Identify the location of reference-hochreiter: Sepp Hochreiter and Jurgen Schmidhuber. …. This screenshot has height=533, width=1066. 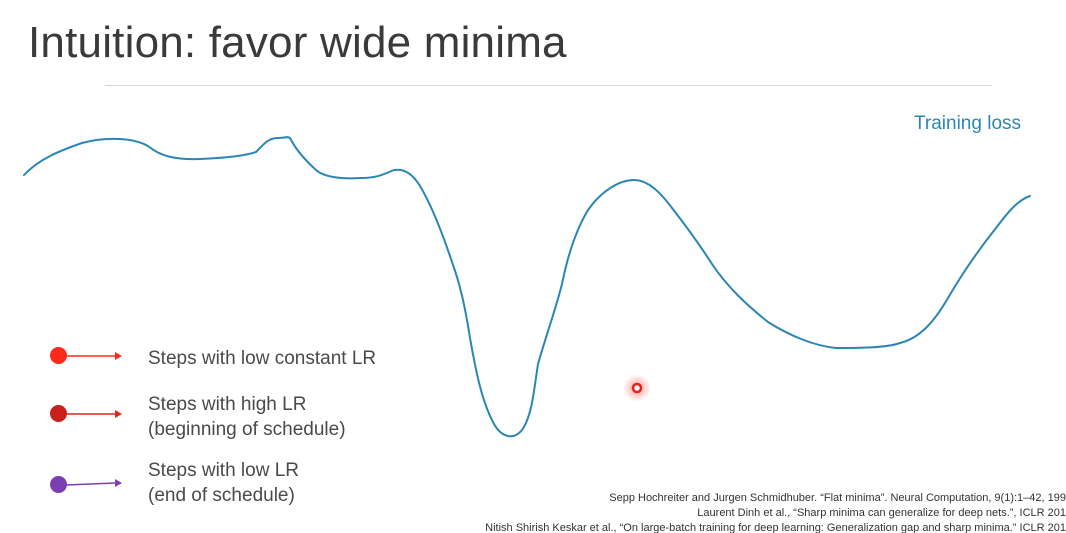
(837, 498).